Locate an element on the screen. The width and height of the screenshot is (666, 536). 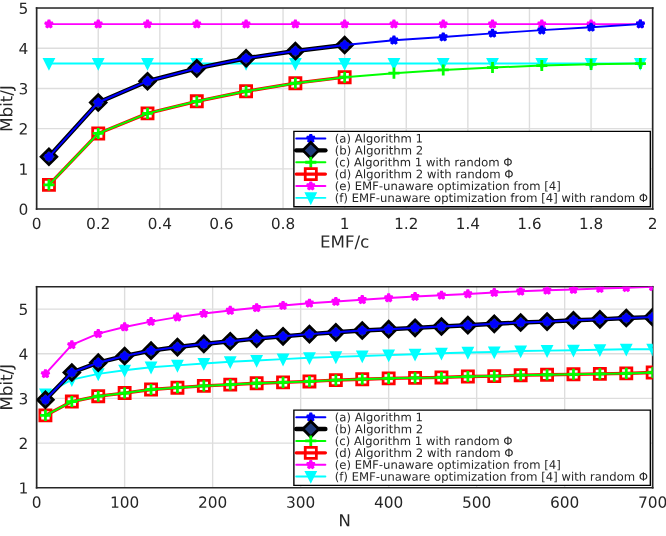
x-axis-title: EMF/c is located at coordinates (345, 242).